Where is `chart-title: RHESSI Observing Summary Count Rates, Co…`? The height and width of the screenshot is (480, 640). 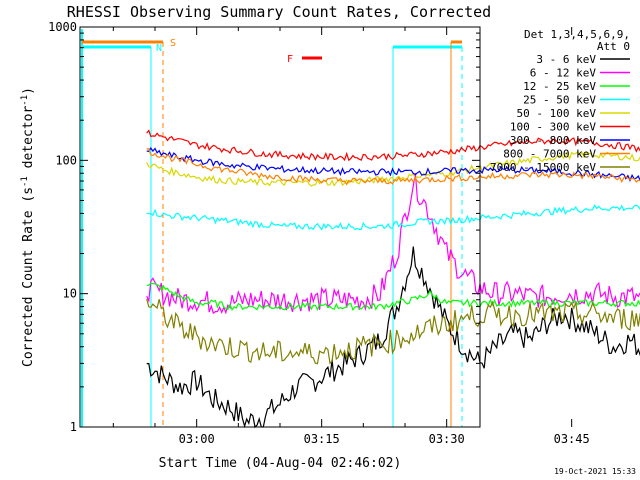
chart-title: RHESSI Observing Summary Count Rates, Co… is located at coordinates (279, 12).